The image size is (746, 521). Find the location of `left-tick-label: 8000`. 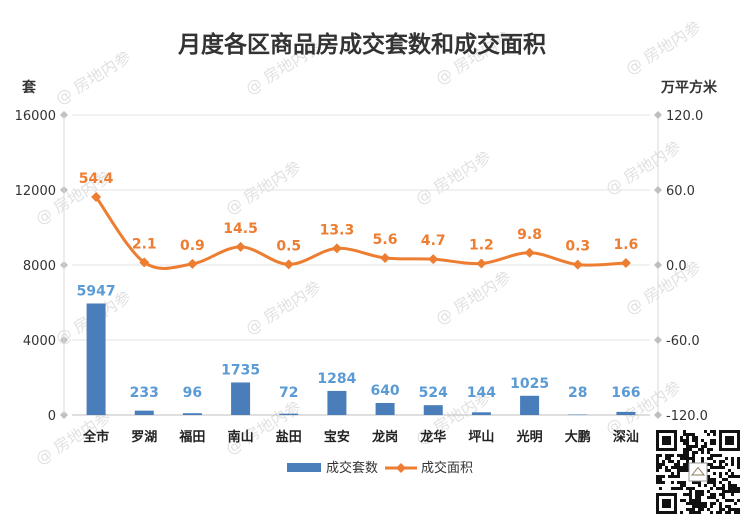

left-tick-label: 8000 is located at coordinates (39, 266).